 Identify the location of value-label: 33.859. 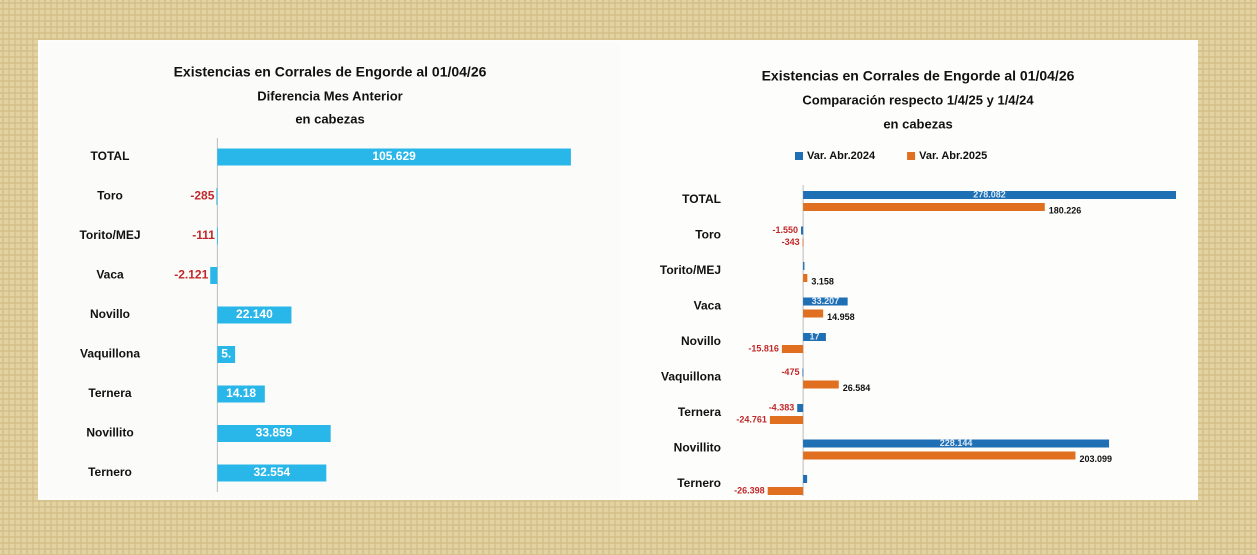
(274, 433).